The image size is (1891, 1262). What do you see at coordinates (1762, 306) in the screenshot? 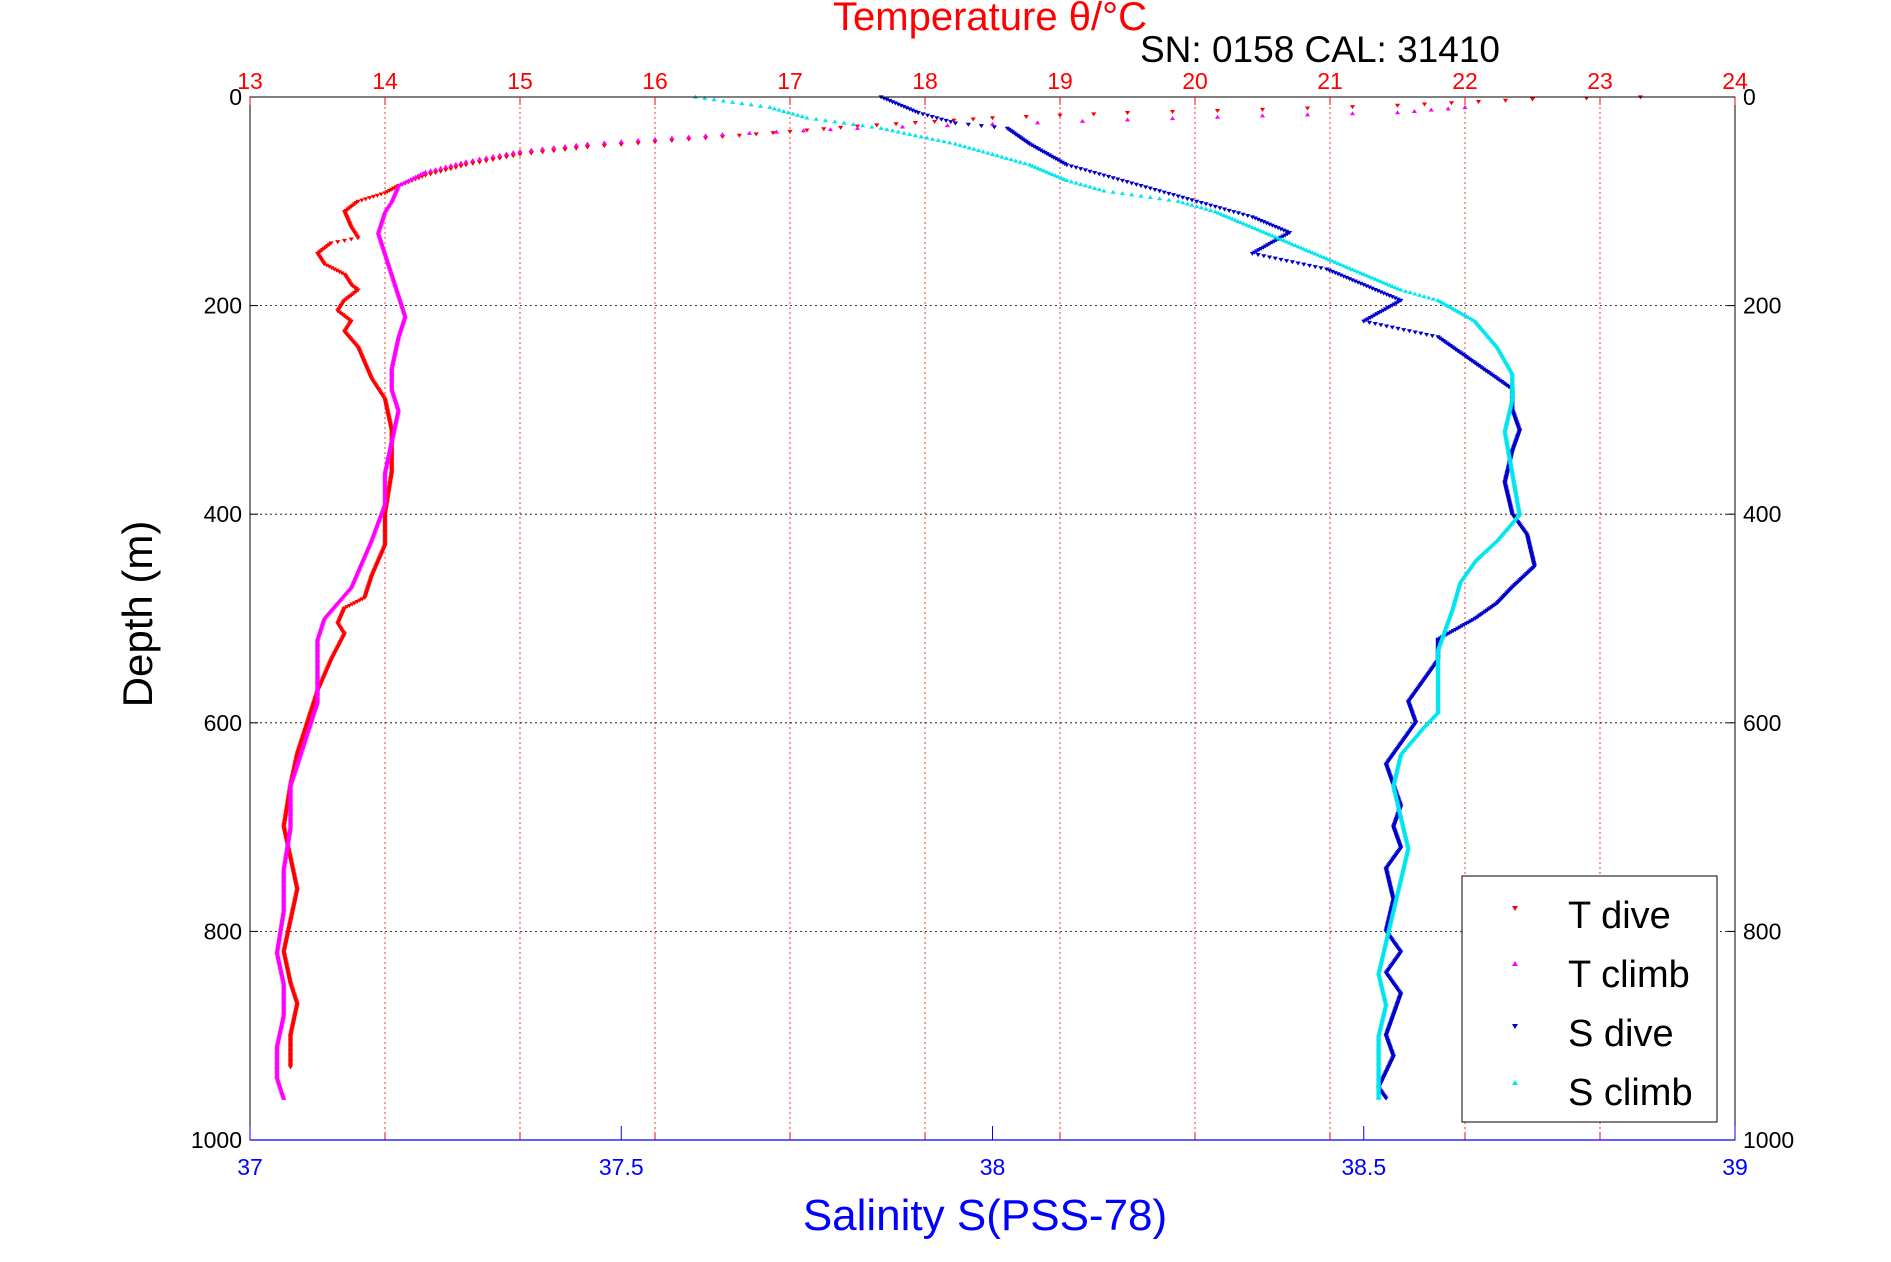
I see `depth-tick-label-right: 200` at bounding box center [1762, 306].